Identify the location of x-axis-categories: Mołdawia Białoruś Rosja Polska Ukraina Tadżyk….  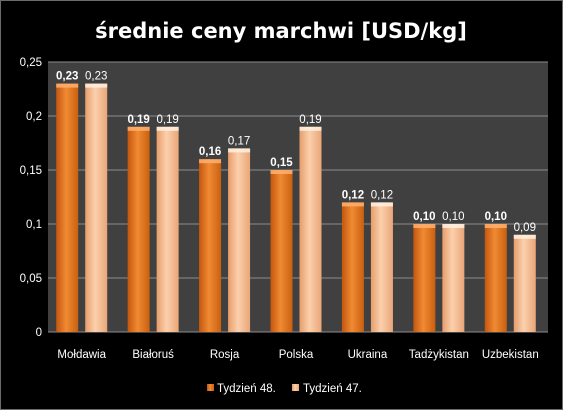
(297, 355).